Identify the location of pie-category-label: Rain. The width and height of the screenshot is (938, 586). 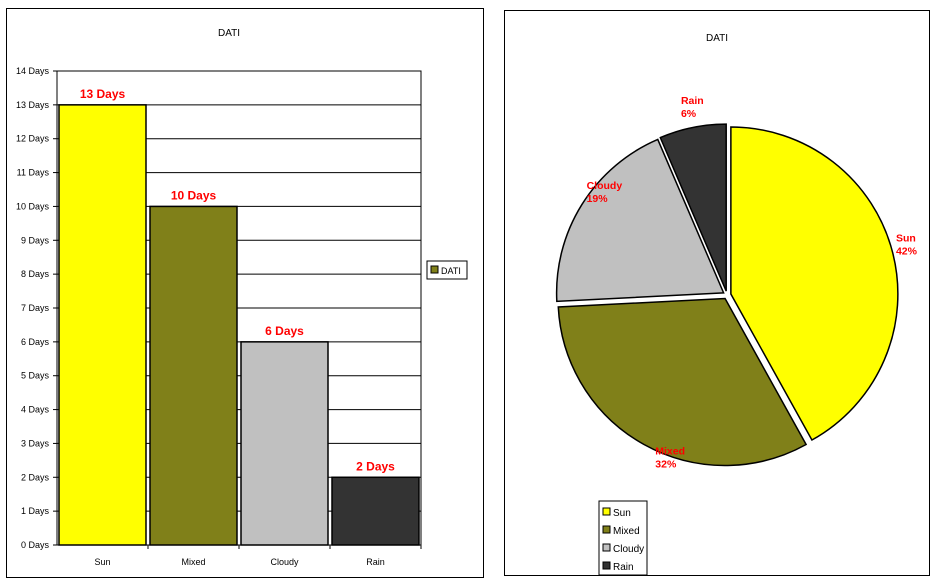
(692, 101).